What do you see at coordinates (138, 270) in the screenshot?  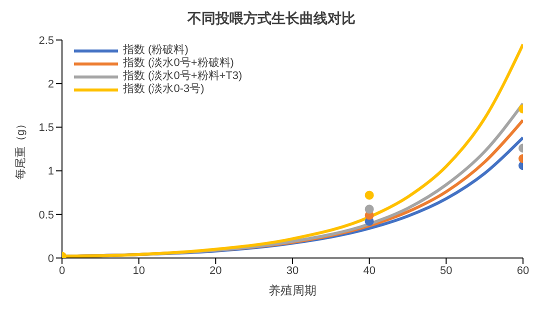 I see `x-tick-label: 10` at bounding box center [138, 270].